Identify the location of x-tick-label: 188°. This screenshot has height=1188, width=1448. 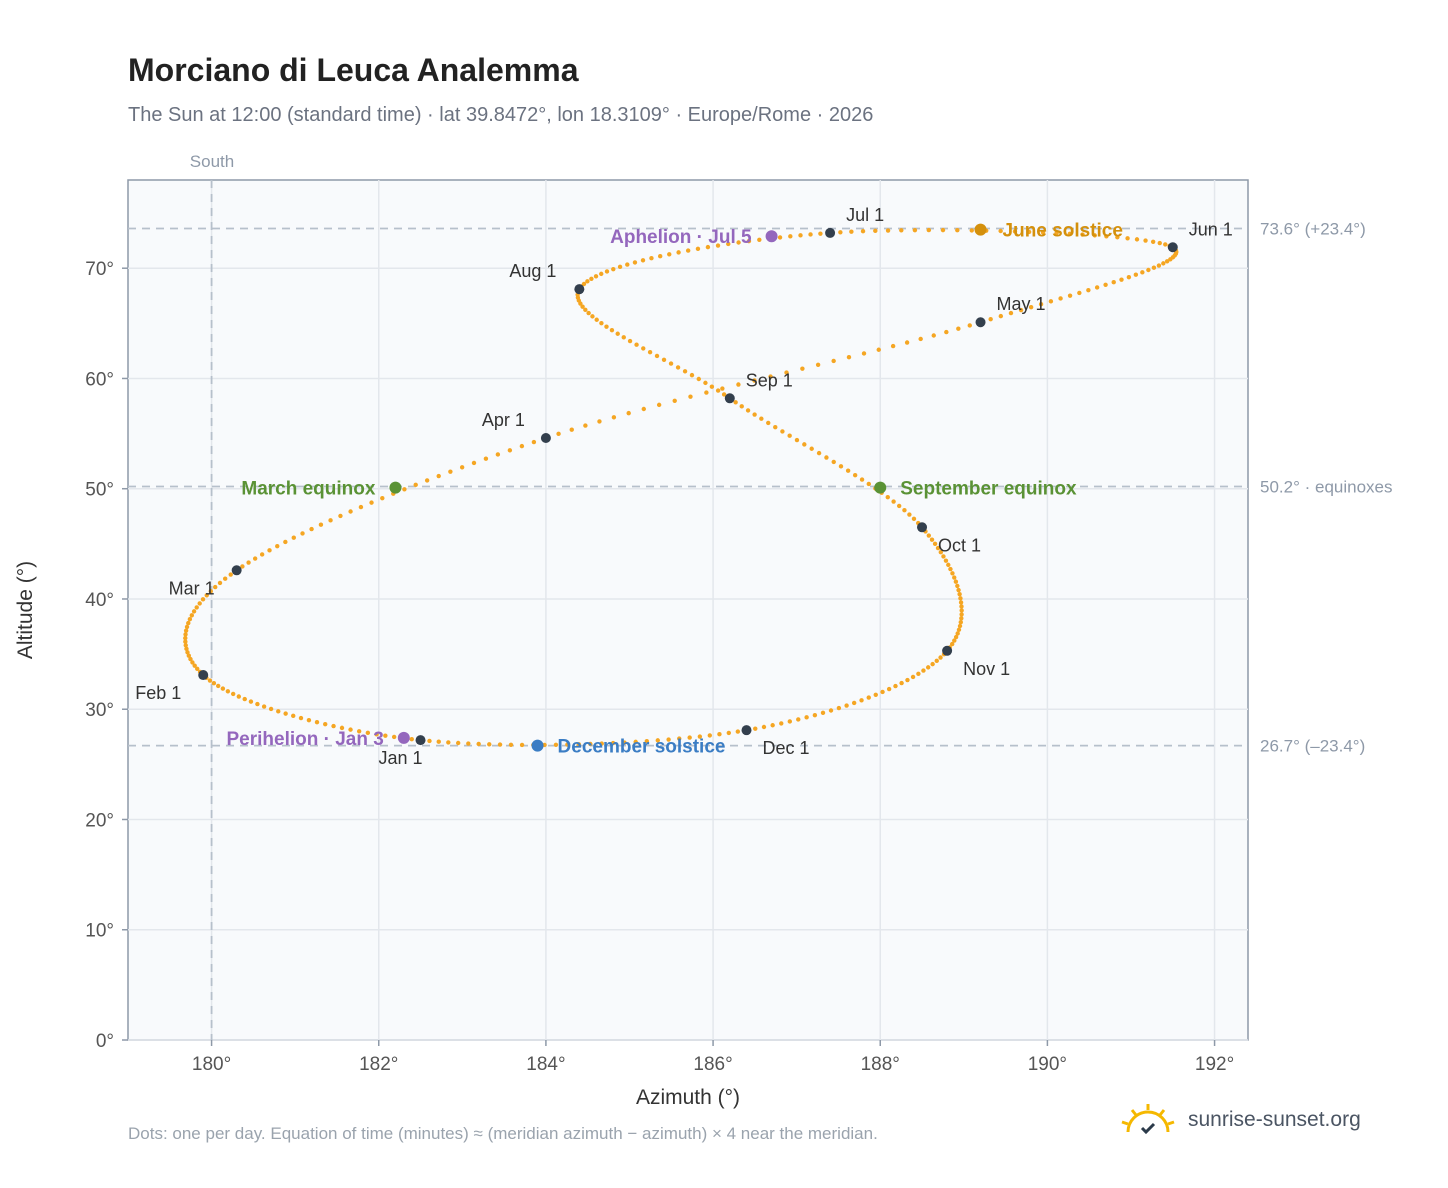
(880, 1064).